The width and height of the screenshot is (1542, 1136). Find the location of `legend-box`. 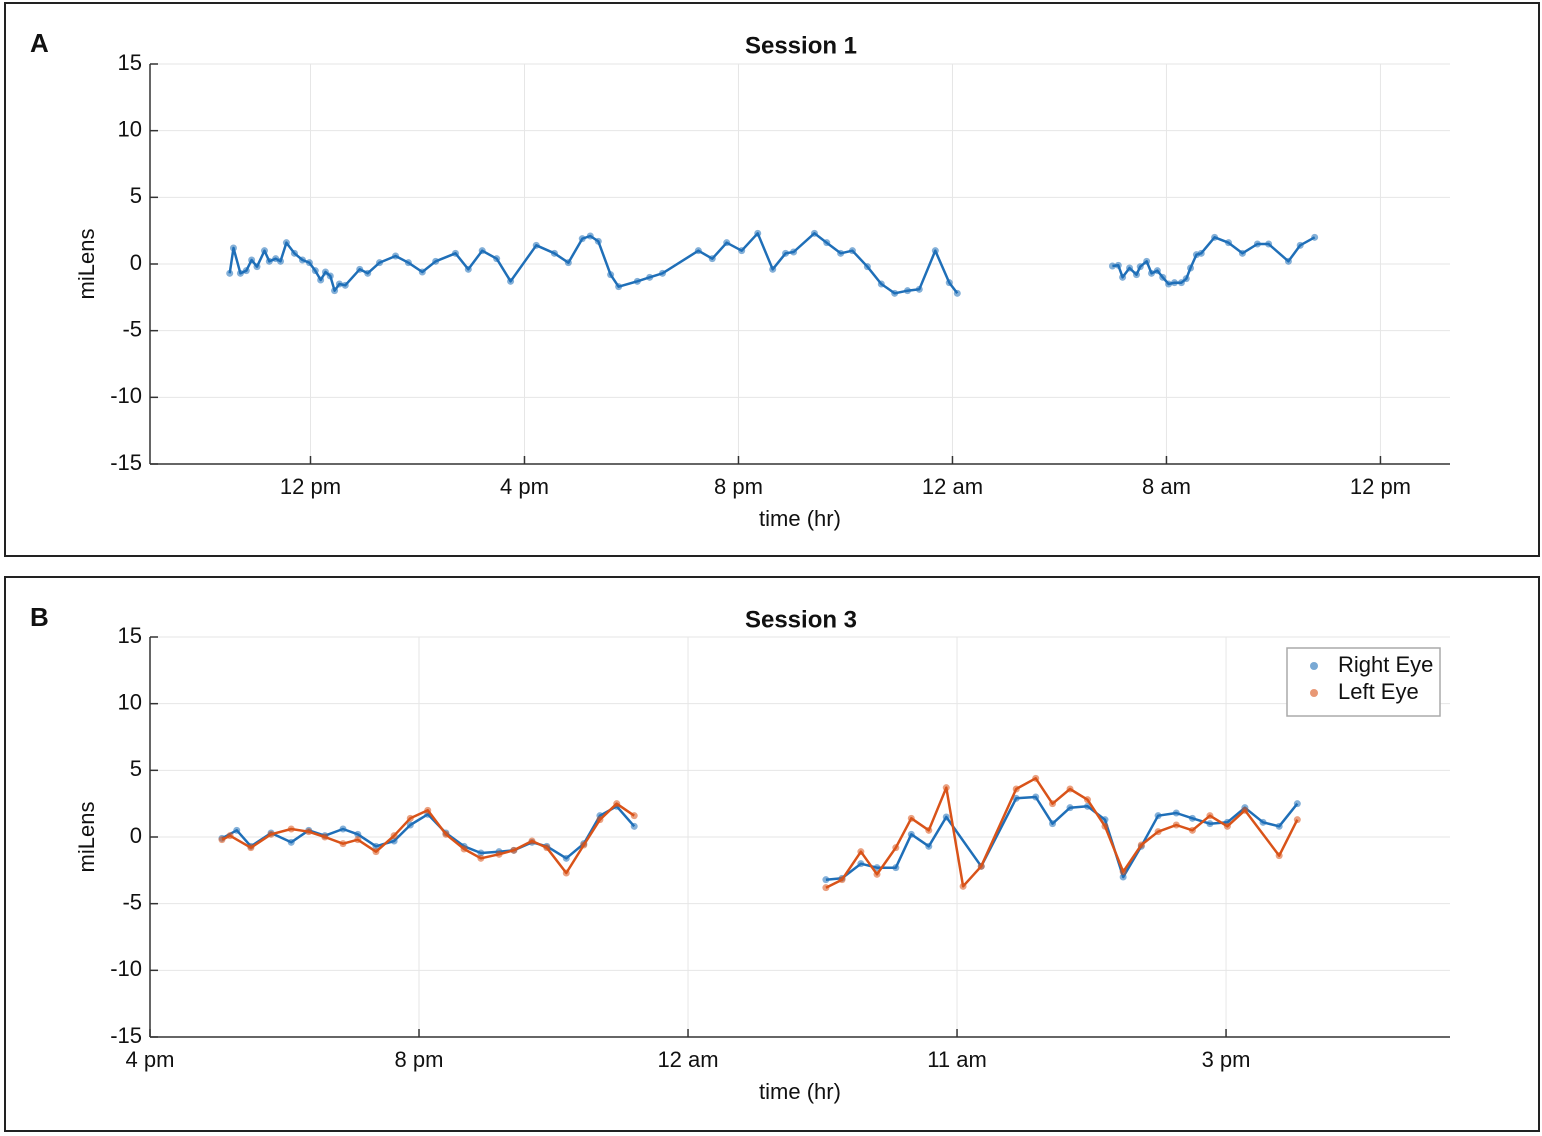

legend-box is located at coordinates (1363, 682).